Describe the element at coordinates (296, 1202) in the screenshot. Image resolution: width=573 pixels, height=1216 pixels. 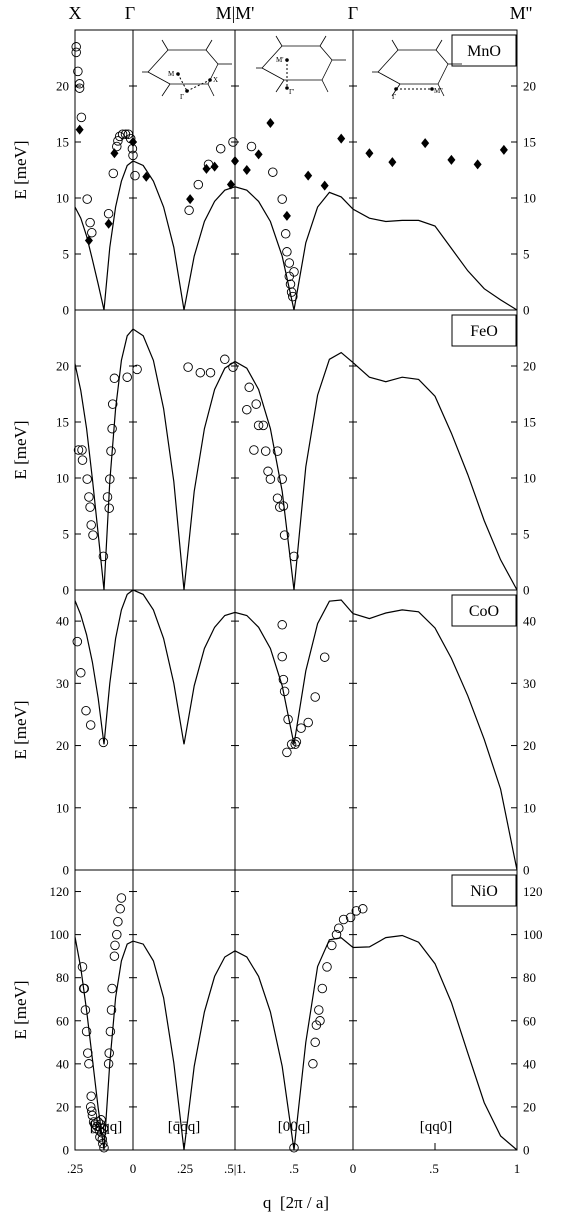
I see `x-axis-label: q [2π / a]` at that location.